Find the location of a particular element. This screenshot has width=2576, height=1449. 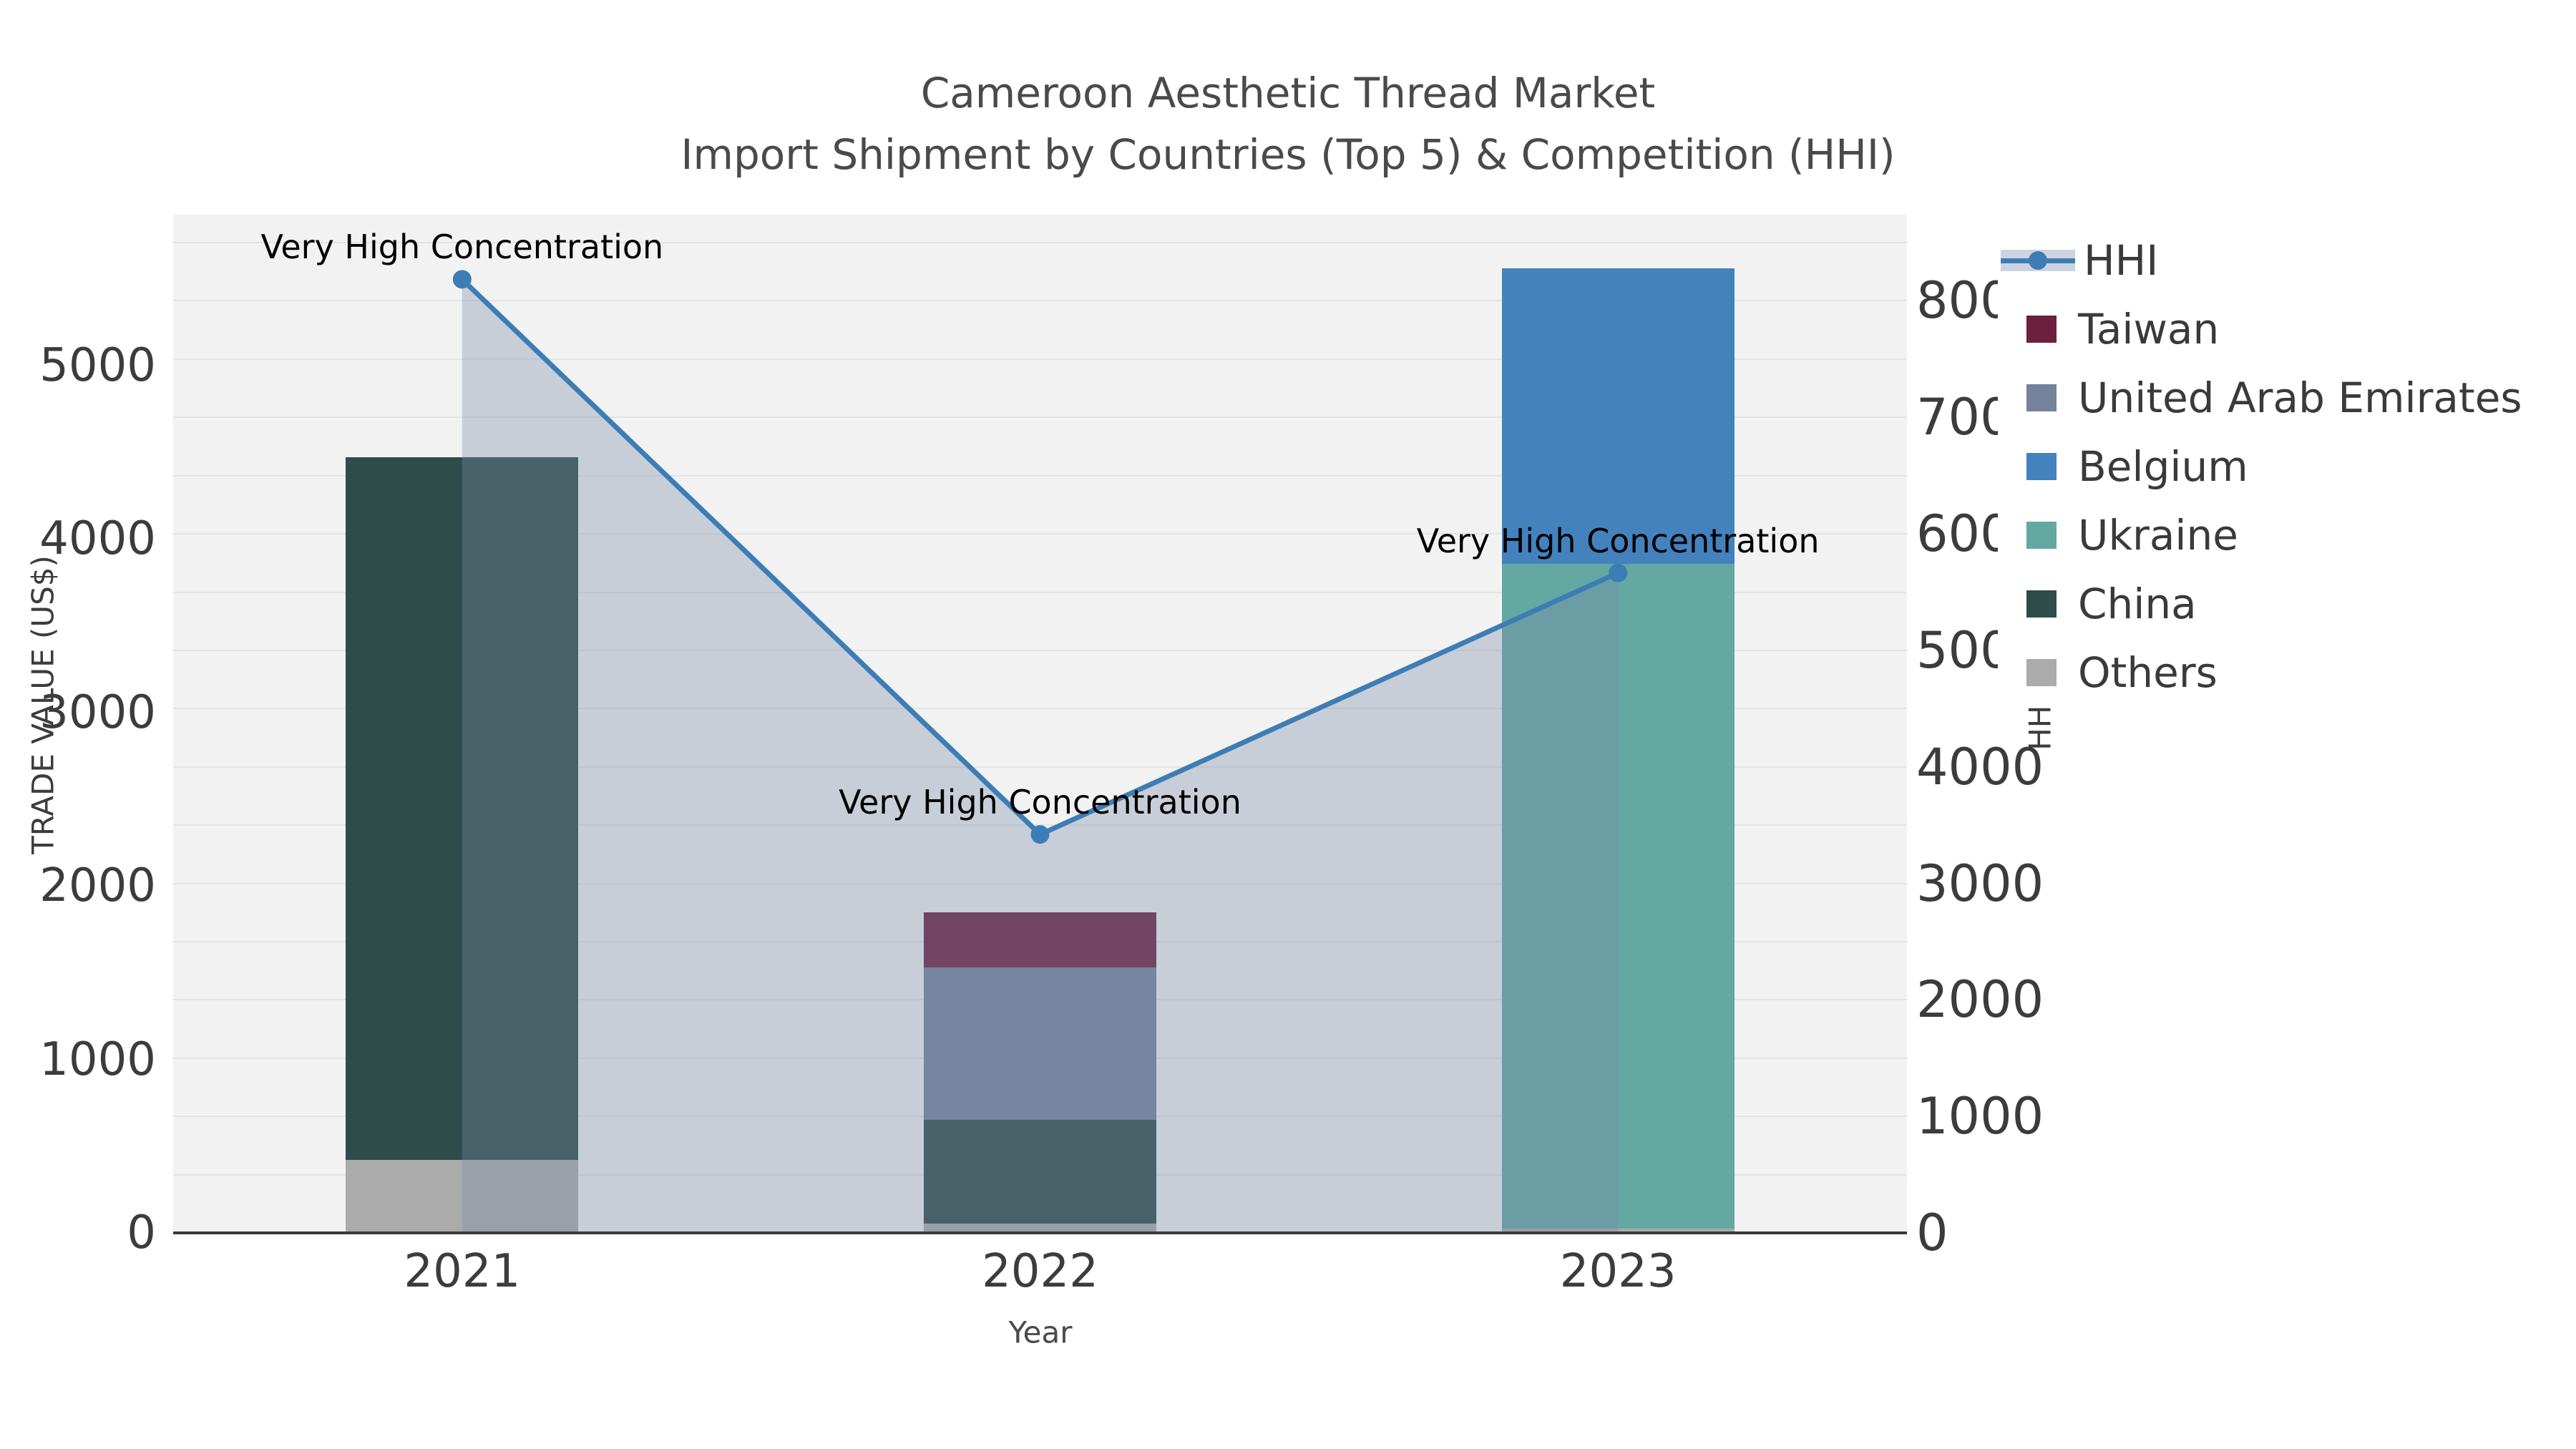

x-axis-line is located at coordinates (1040, 1232).